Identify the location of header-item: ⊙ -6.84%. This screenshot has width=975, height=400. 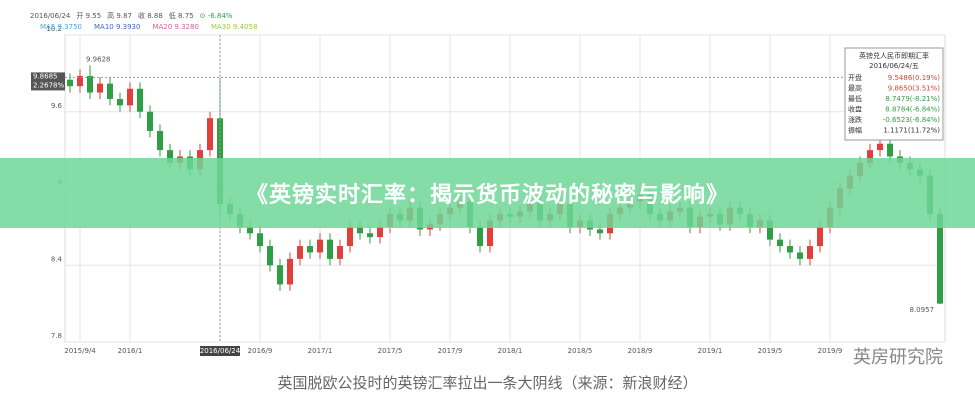
(216, 16).